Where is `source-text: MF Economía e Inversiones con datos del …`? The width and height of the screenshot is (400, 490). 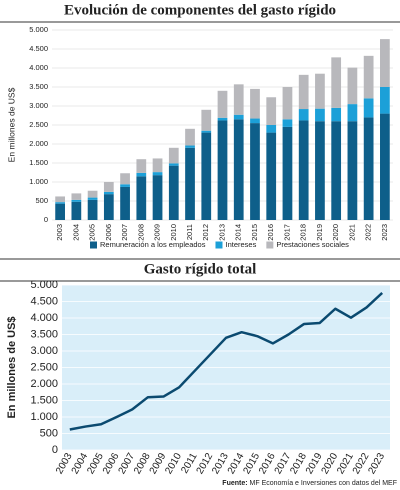
source-text: MF Economía e Inversiones con datos del … is located at coordinates (323, 483).